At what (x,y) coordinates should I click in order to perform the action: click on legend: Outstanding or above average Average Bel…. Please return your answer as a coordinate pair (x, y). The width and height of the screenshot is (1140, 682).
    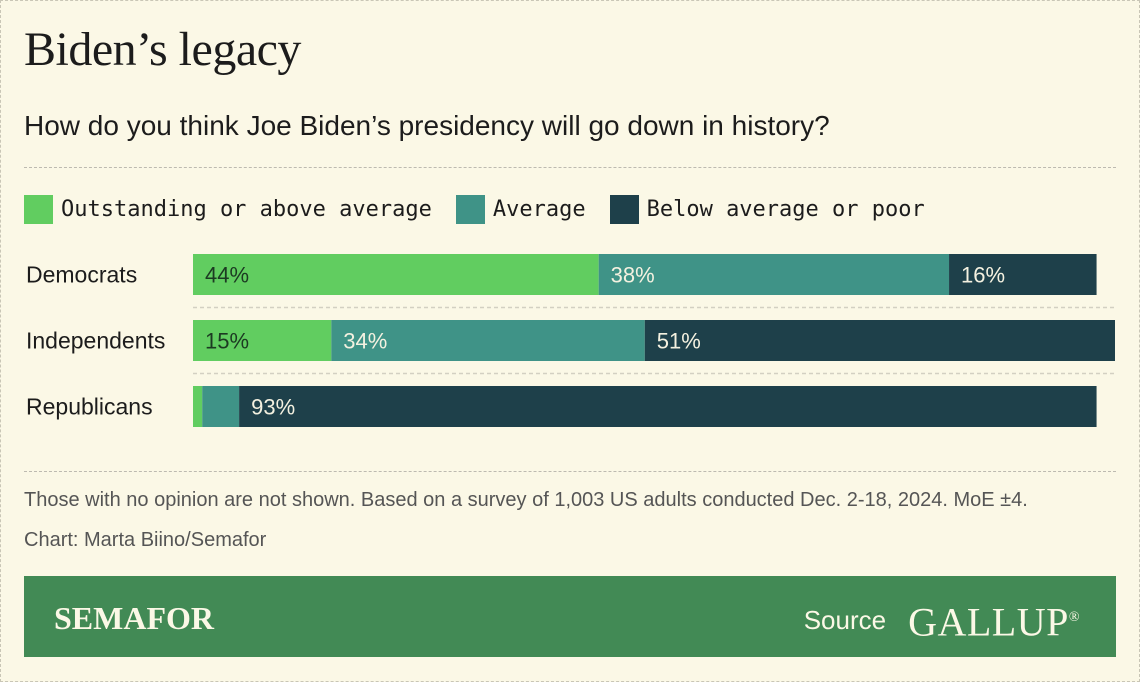
    Looking at the image, I should click on (486, 209).